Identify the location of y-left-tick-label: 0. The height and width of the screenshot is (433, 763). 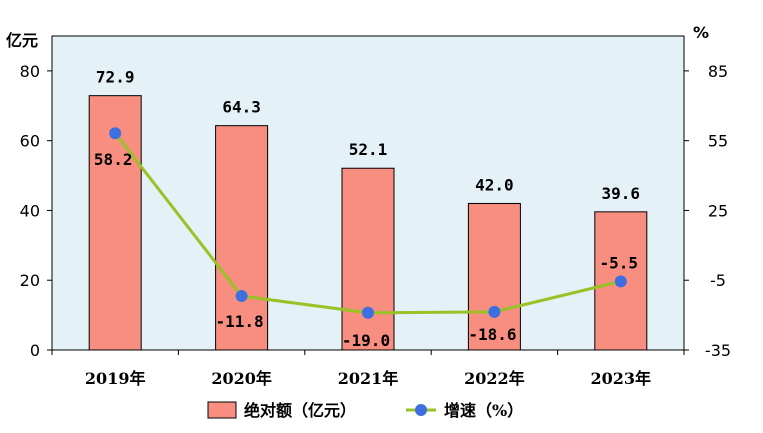
(35, 350).